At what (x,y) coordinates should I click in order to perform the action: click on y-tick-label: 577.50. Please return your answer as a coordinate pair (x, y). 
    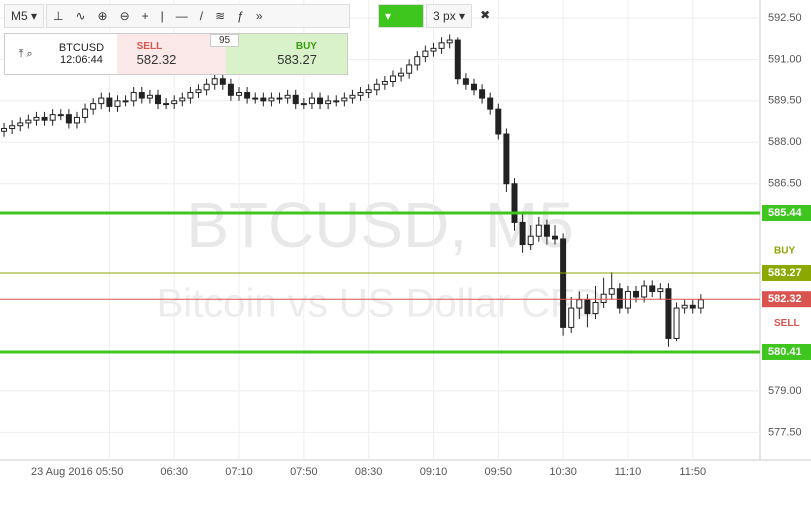
    Looking at the image, I should click on (785, 432).